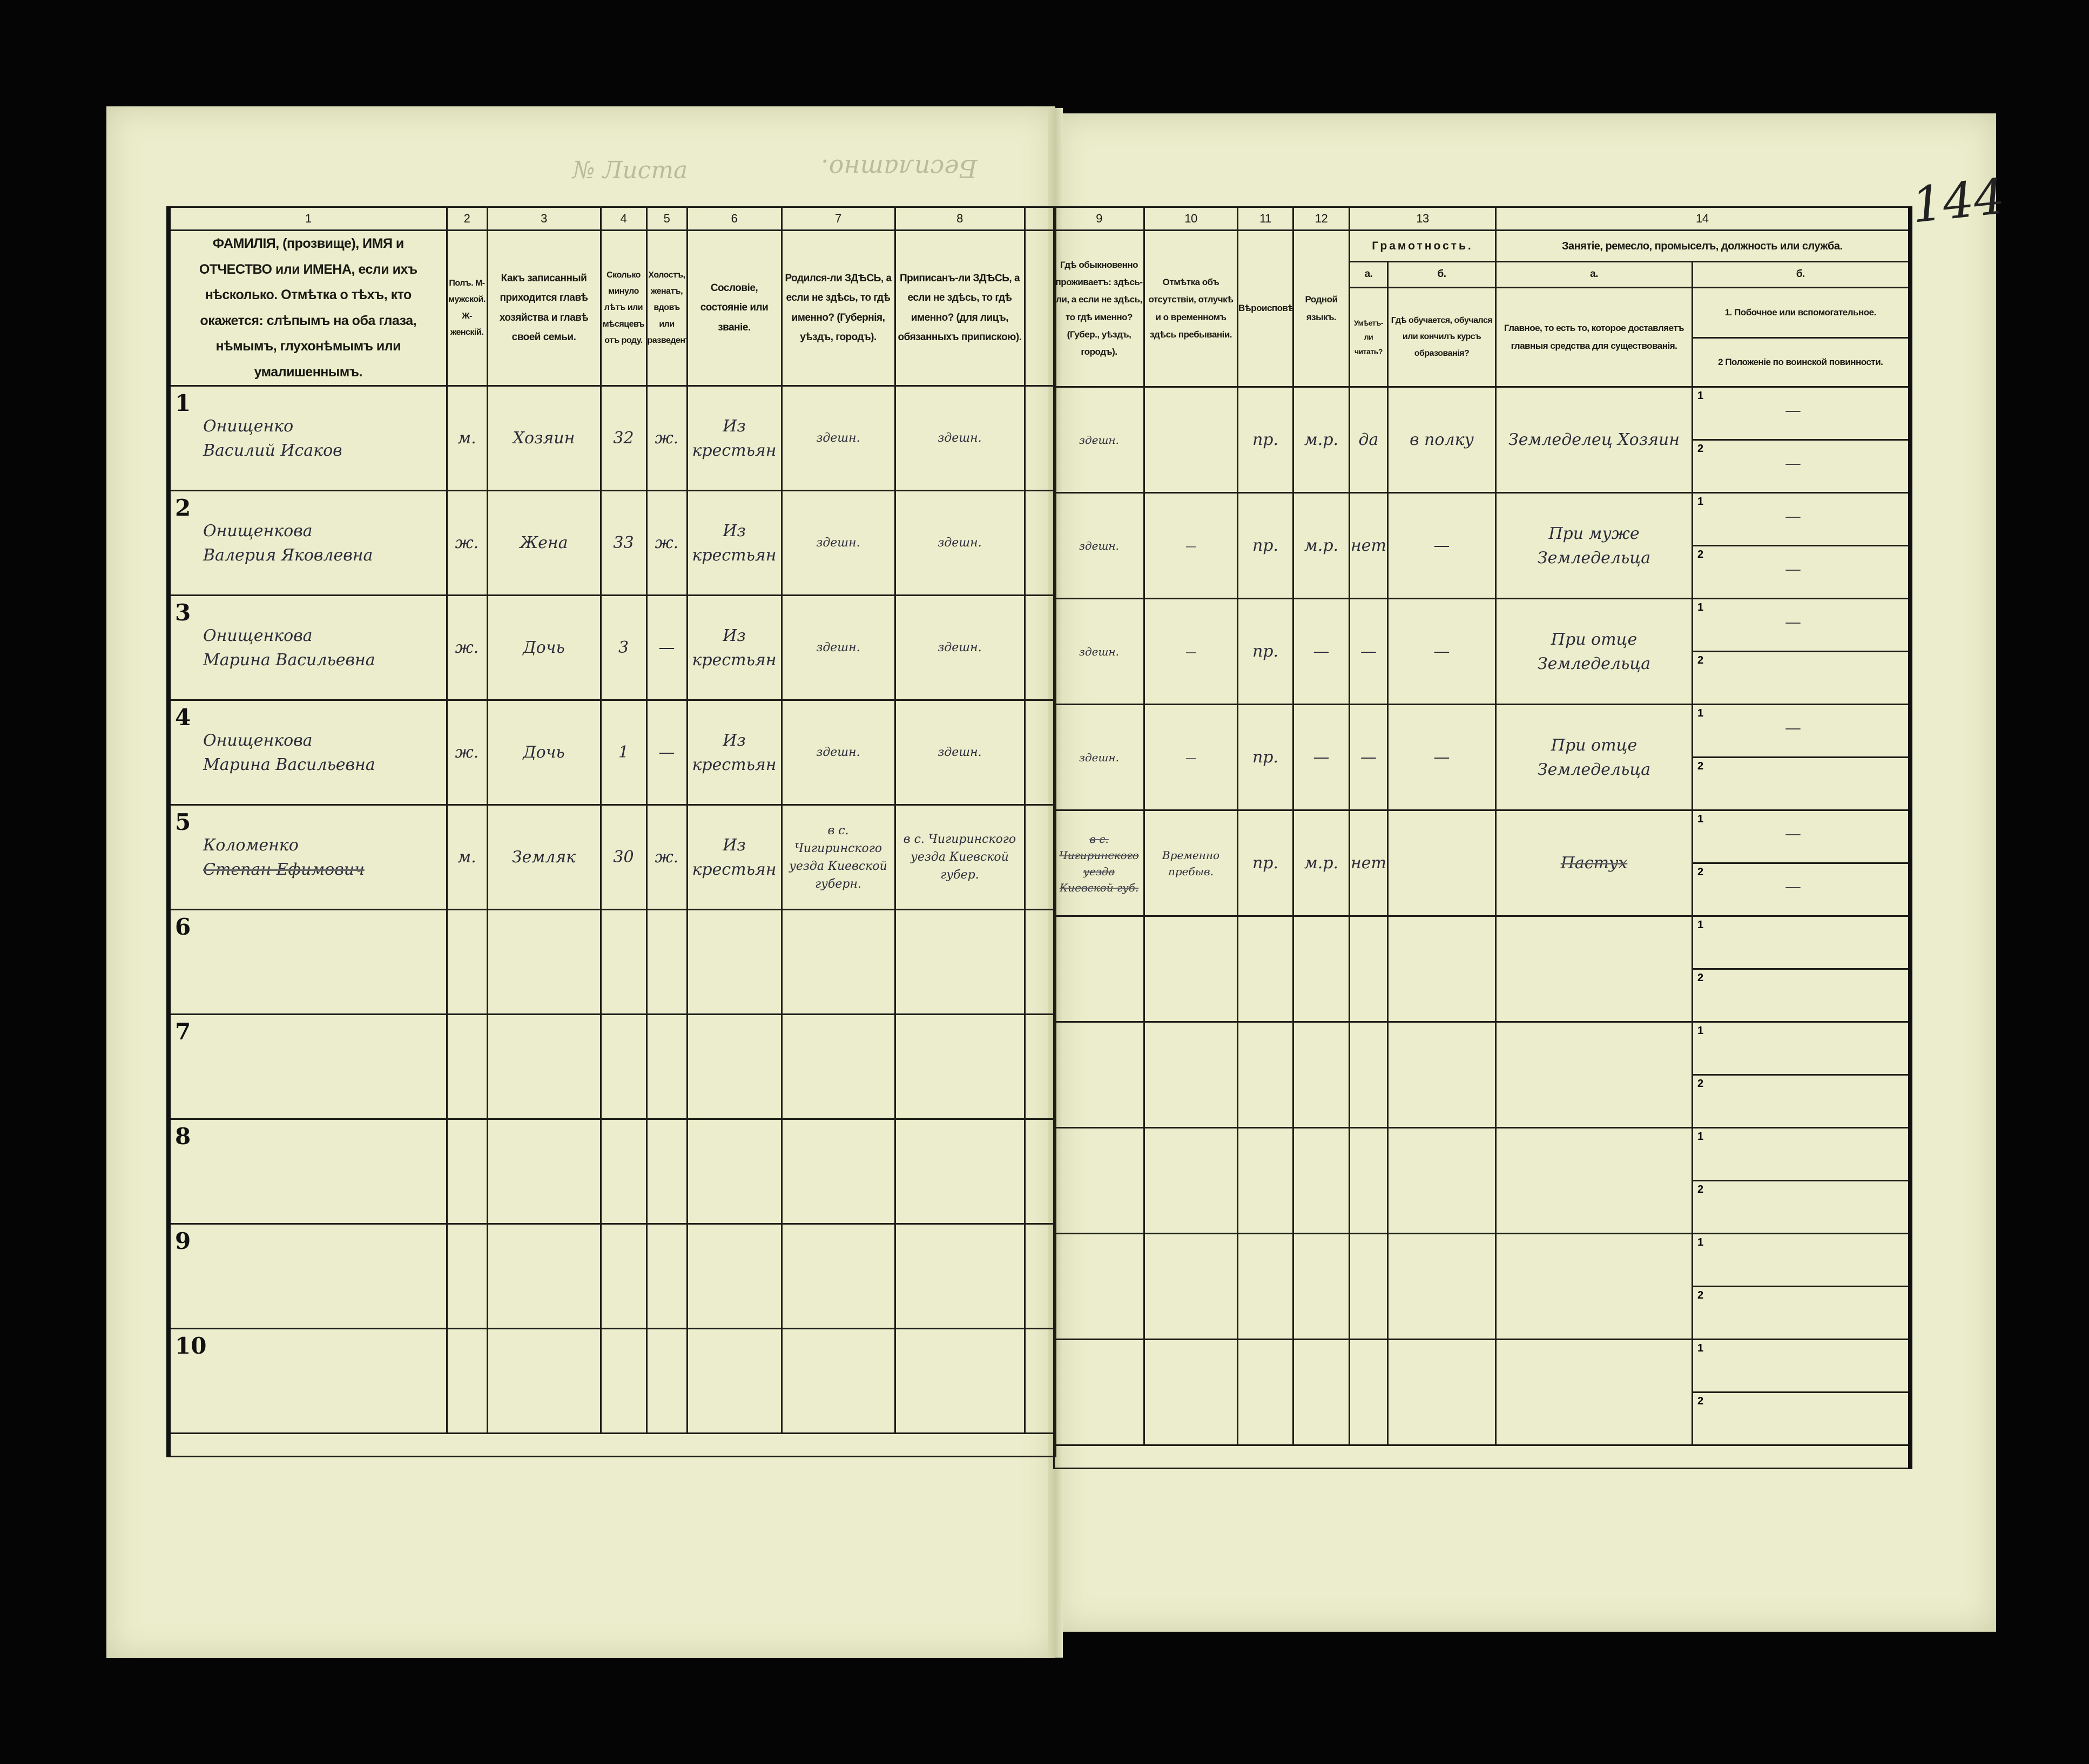 Image resolution: width=2089 pixels, height=1764 pixels. I want to click on age: 33, so click(623, 542).